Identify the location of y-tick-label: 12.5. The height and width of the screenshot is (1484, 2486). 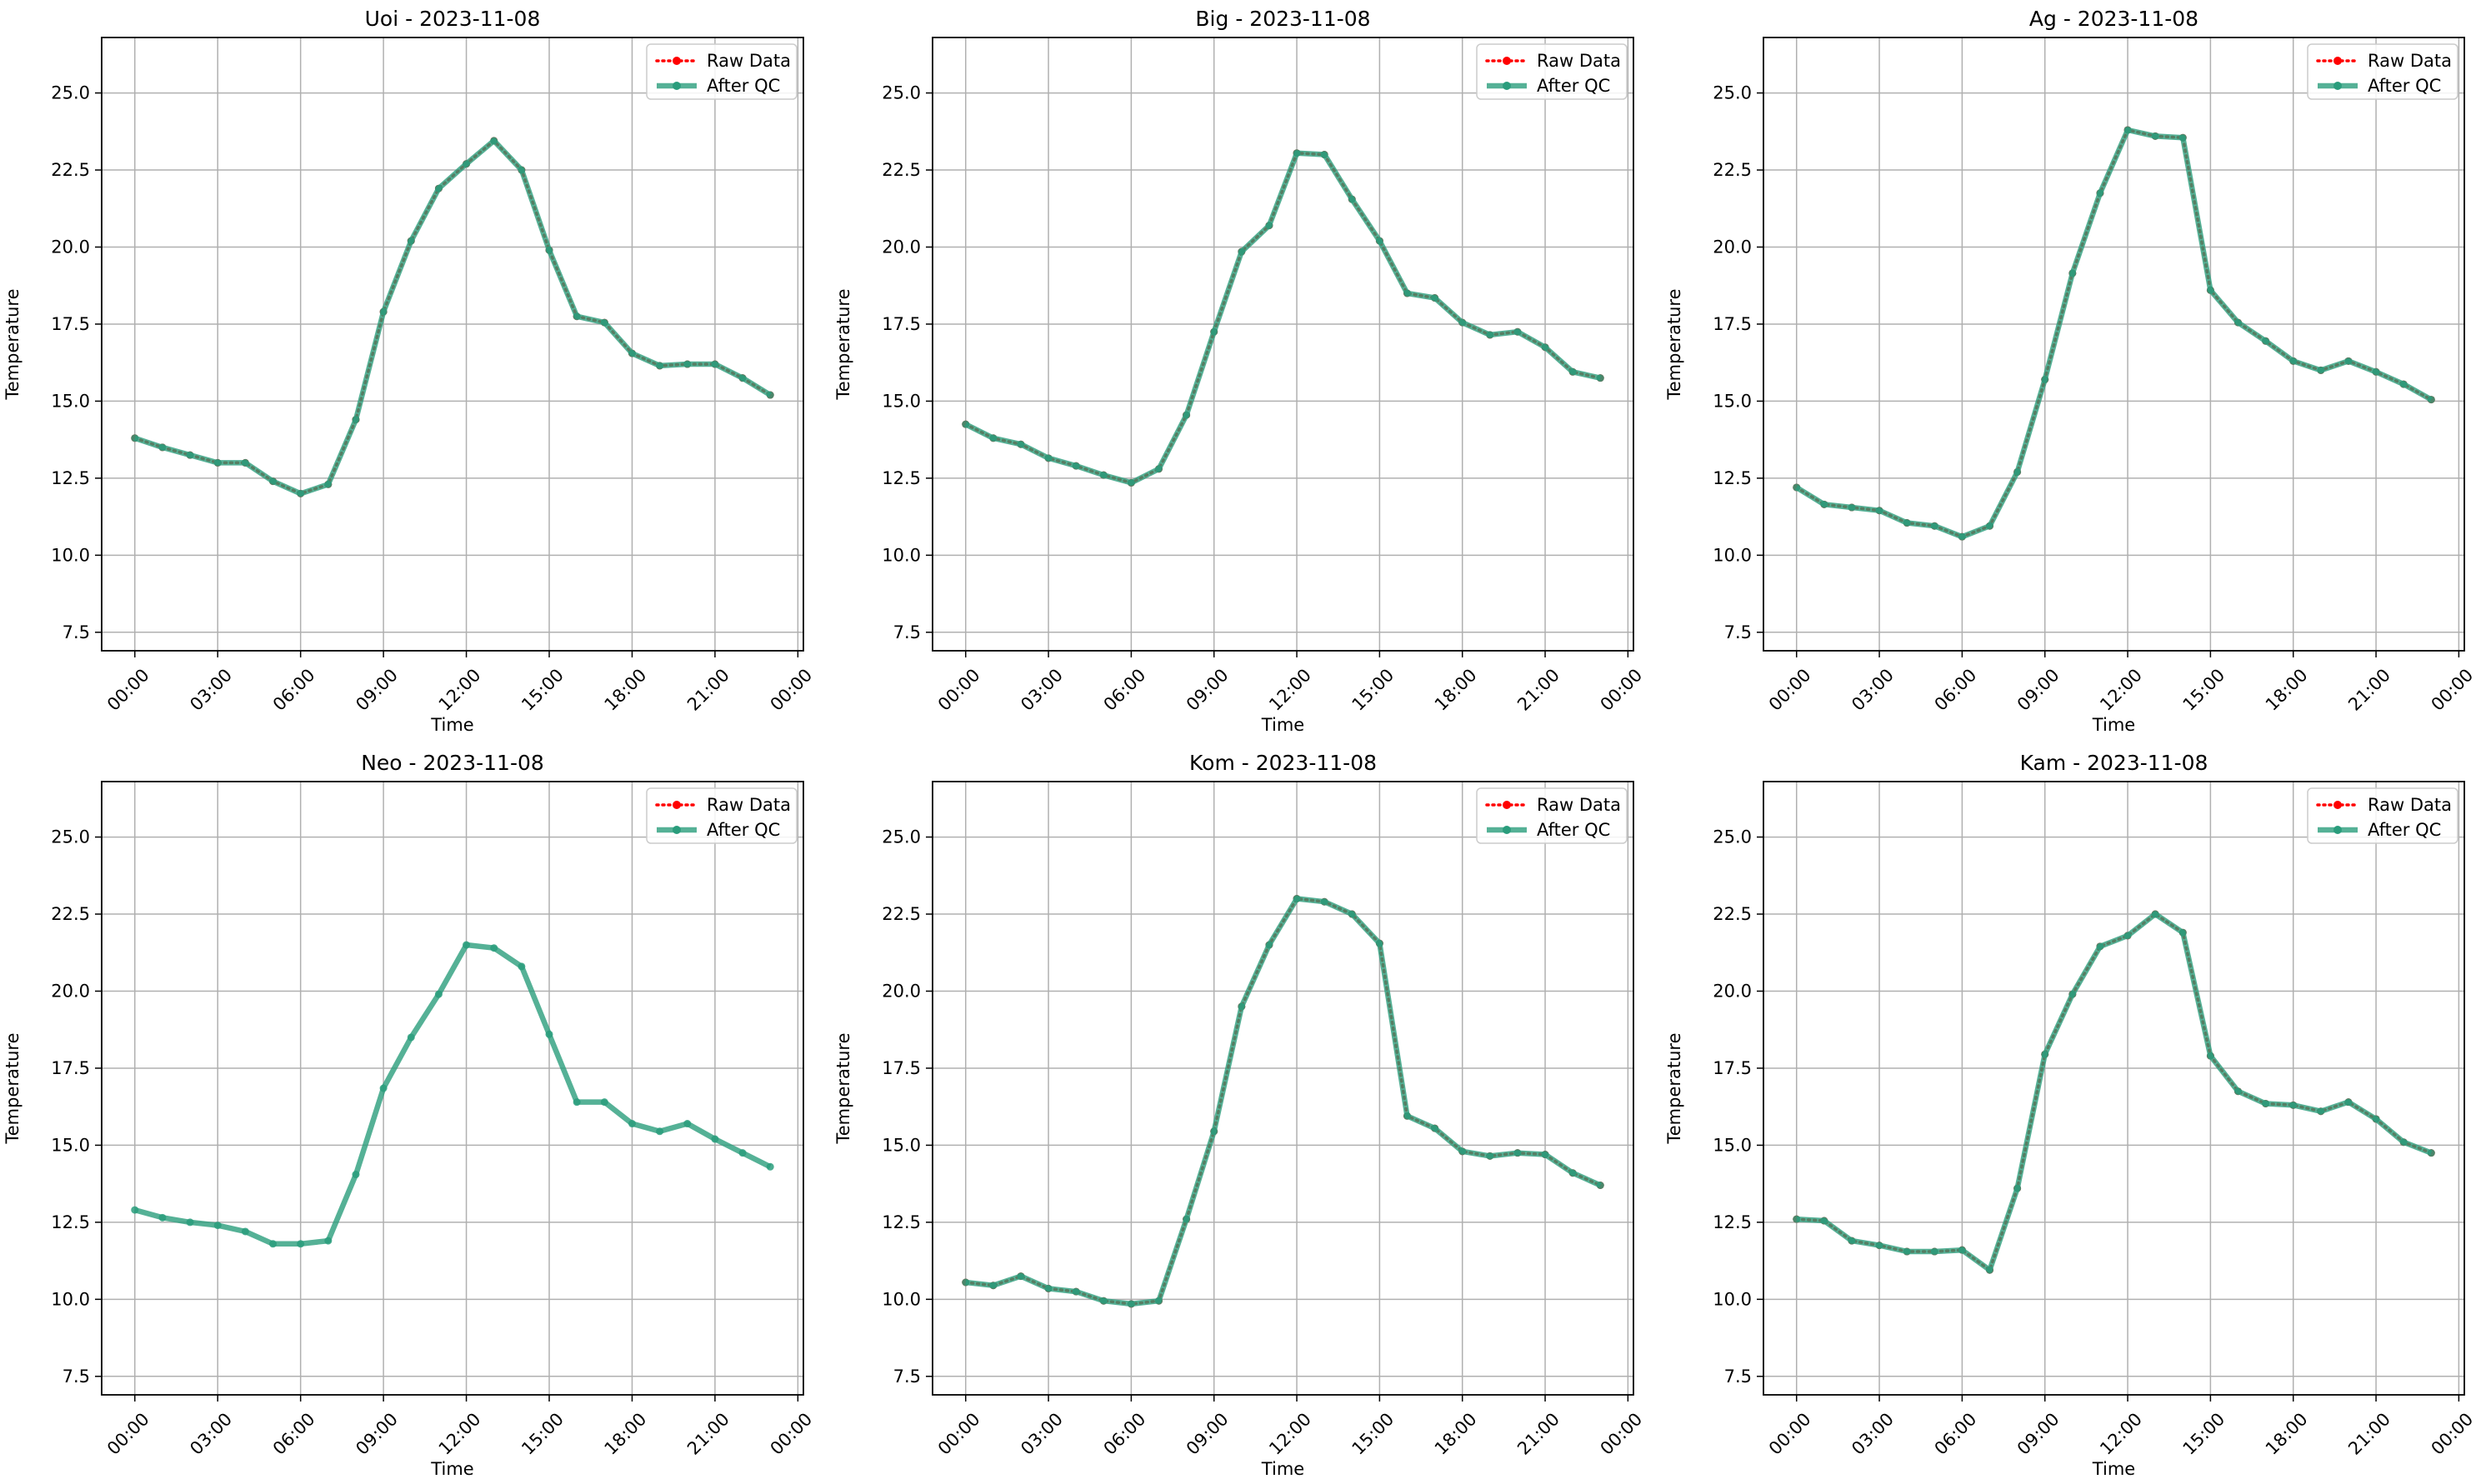
(70, 1222).